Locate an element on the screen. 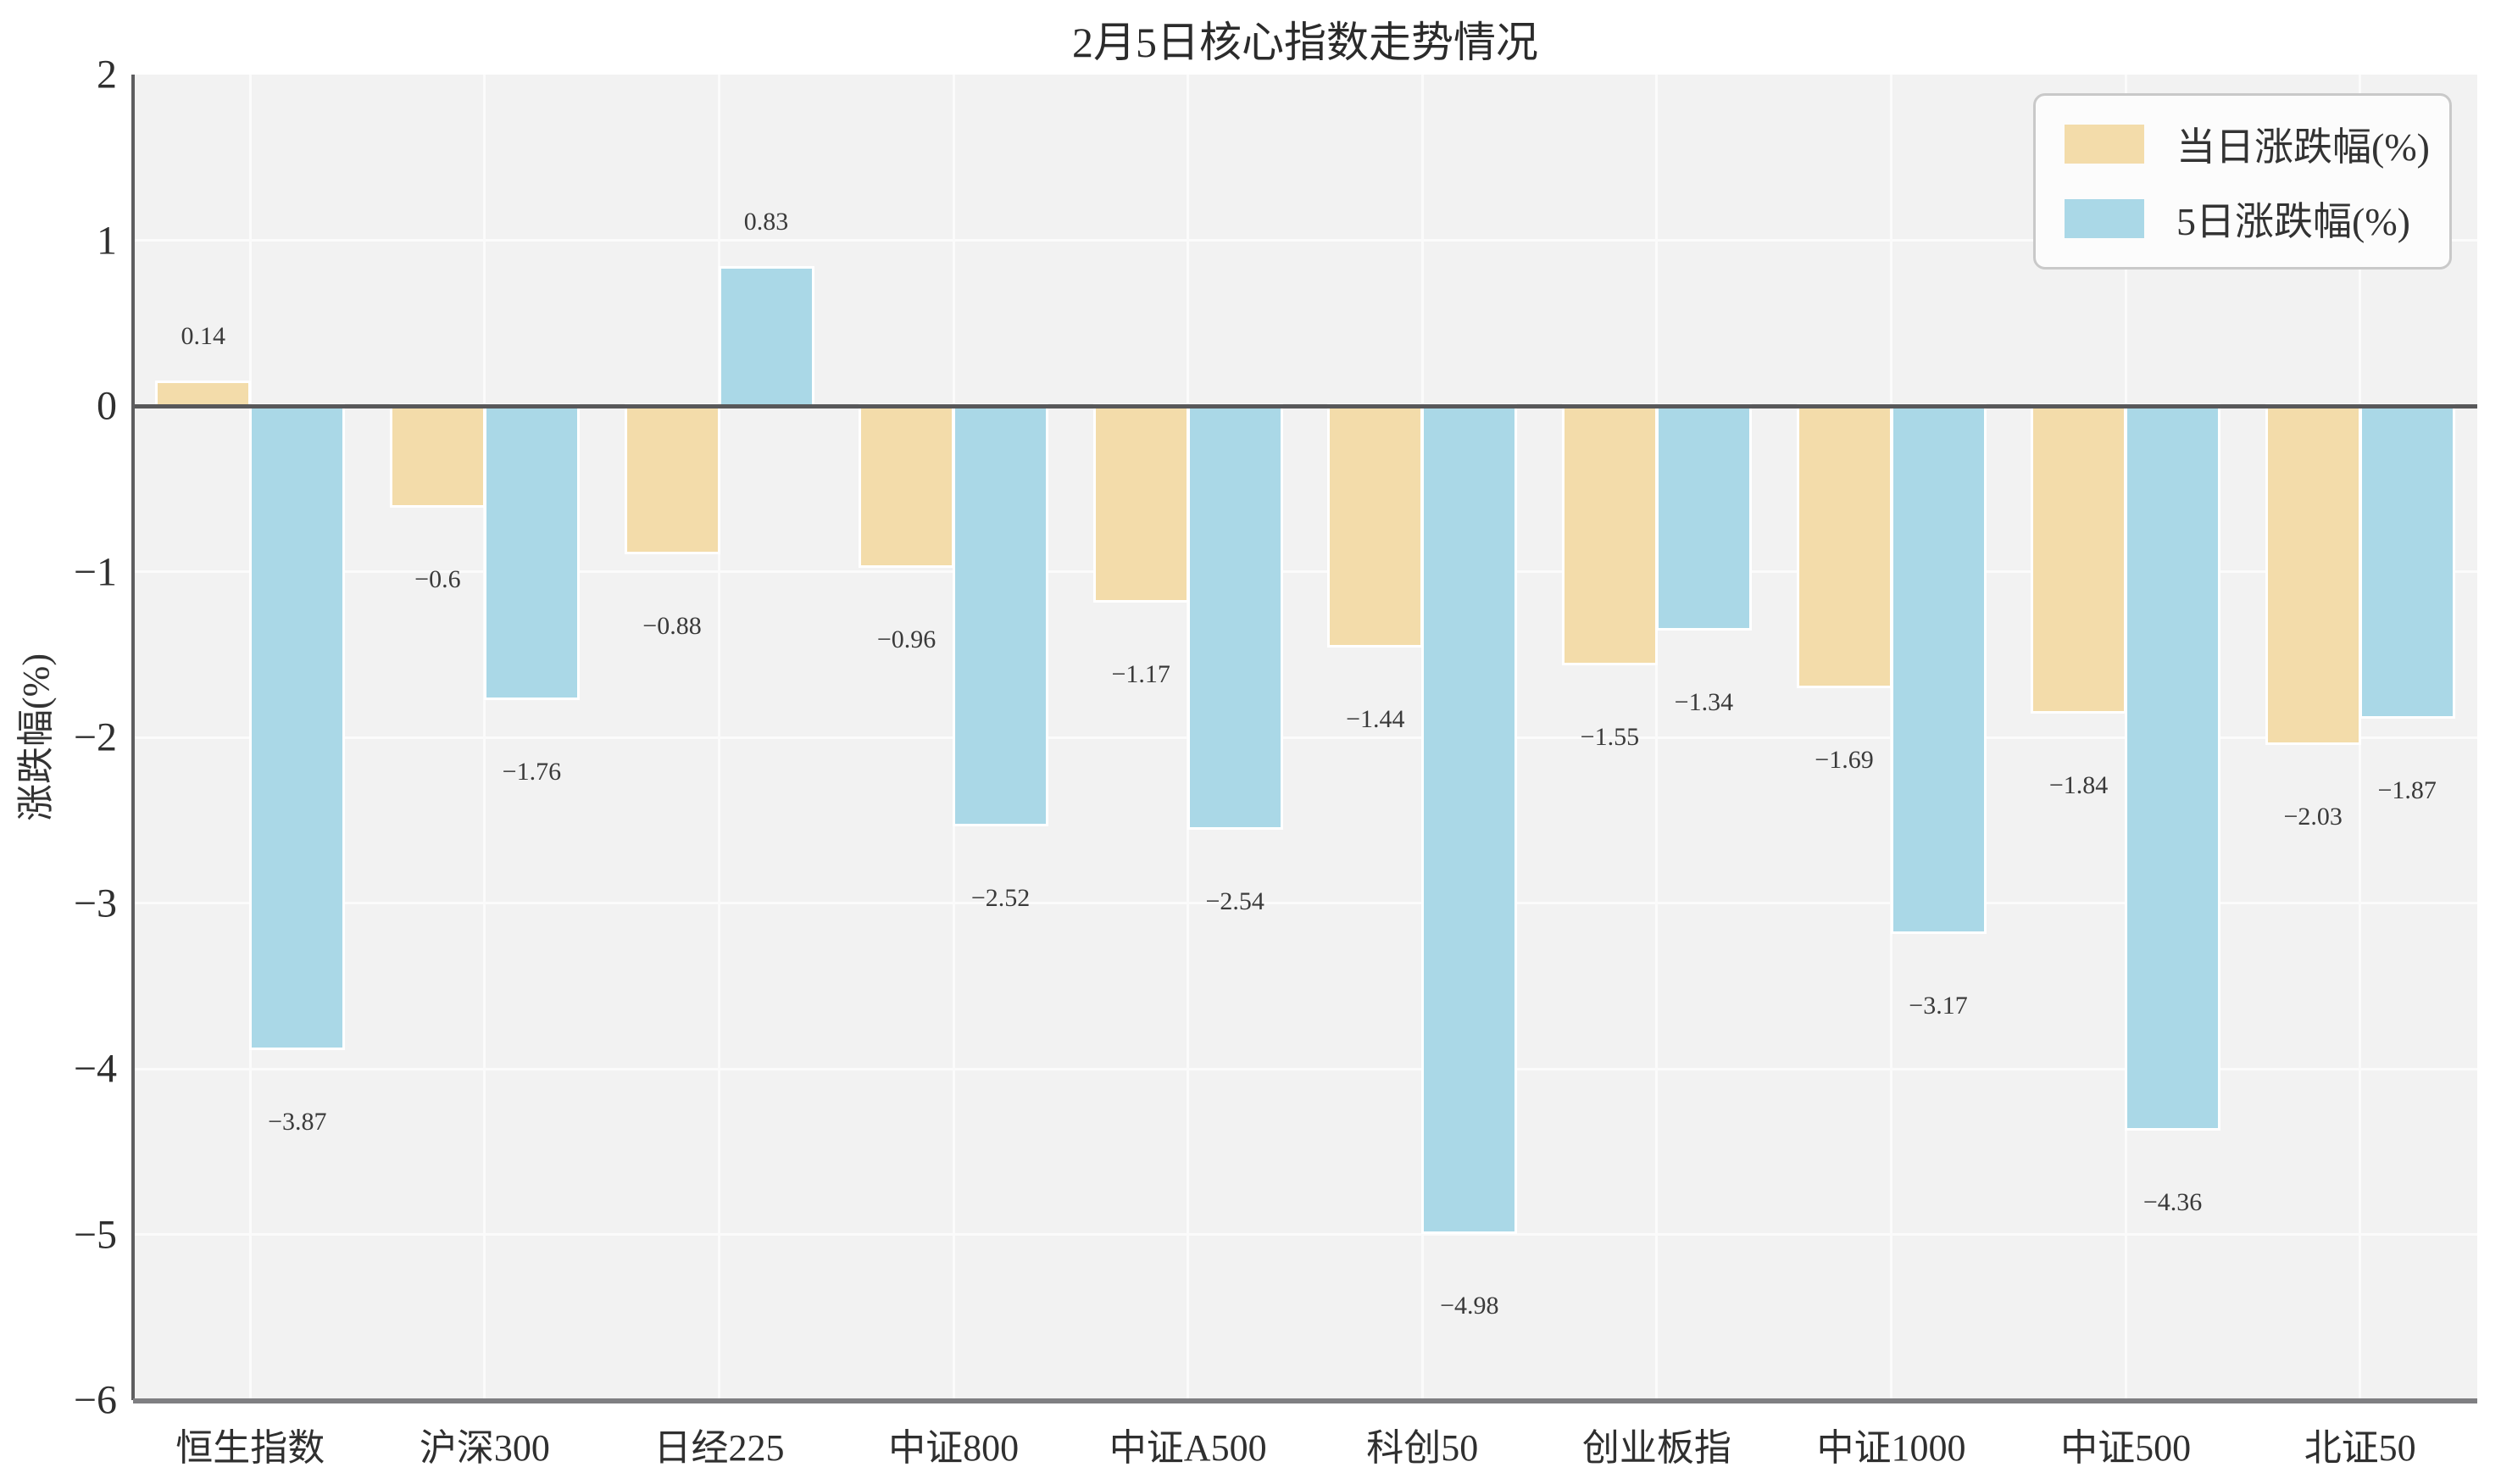  y-tick-label: 2 is located at coordinates (107, 75).